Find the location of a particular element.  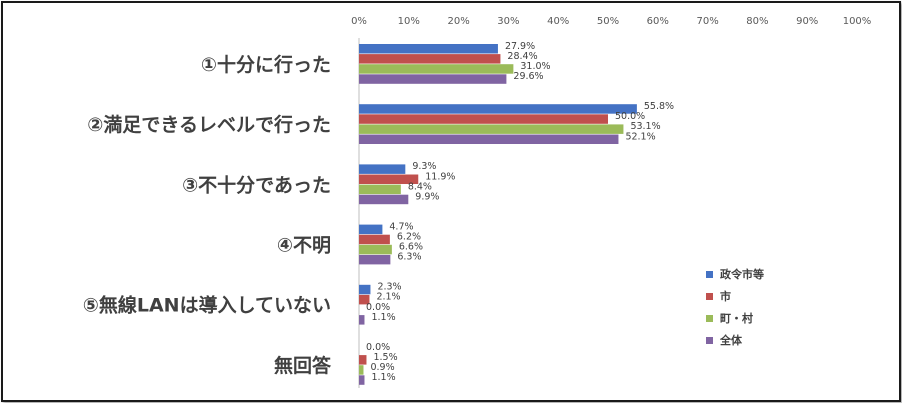

x-tick-label: 60% is located at coordinates (658, 21).